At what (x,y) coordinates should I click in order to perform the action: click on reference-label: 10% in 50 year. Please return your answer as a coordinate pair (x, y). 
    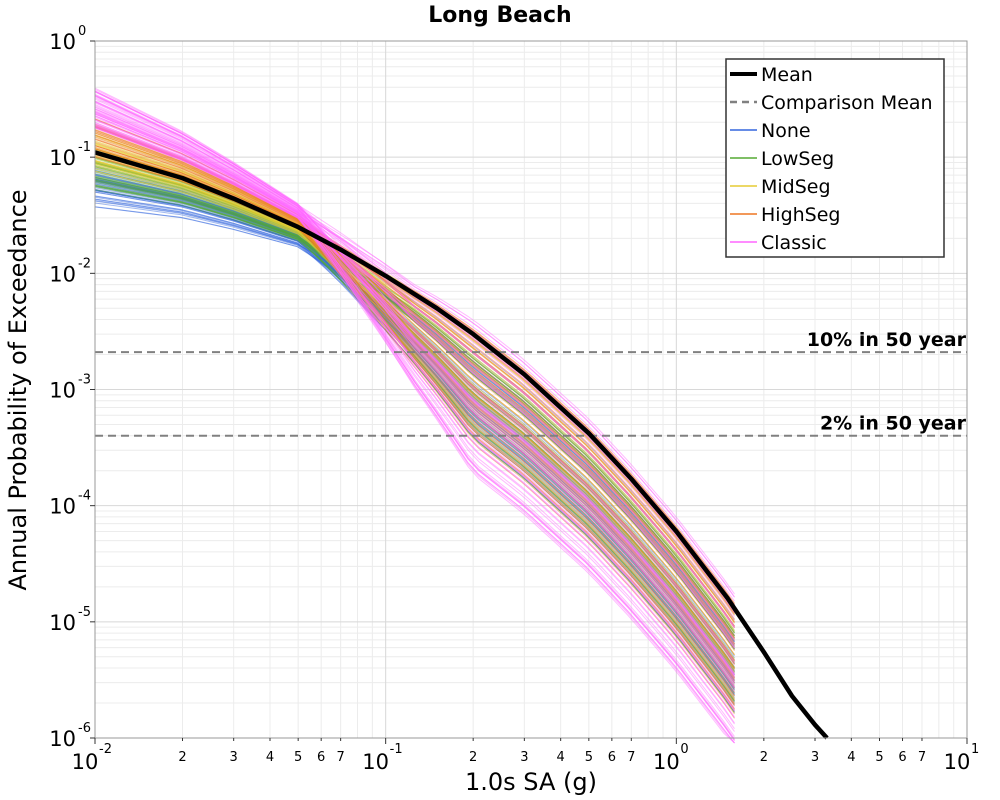
    Looking at the image, I should click on (887, 340).